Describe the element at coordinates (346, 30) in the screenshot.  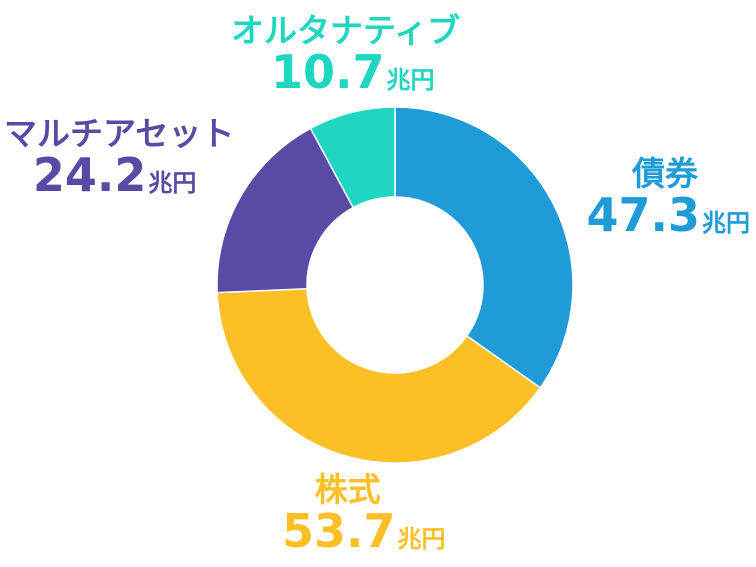
I see `slice-name-alternative: オルタナティブ` at that location.